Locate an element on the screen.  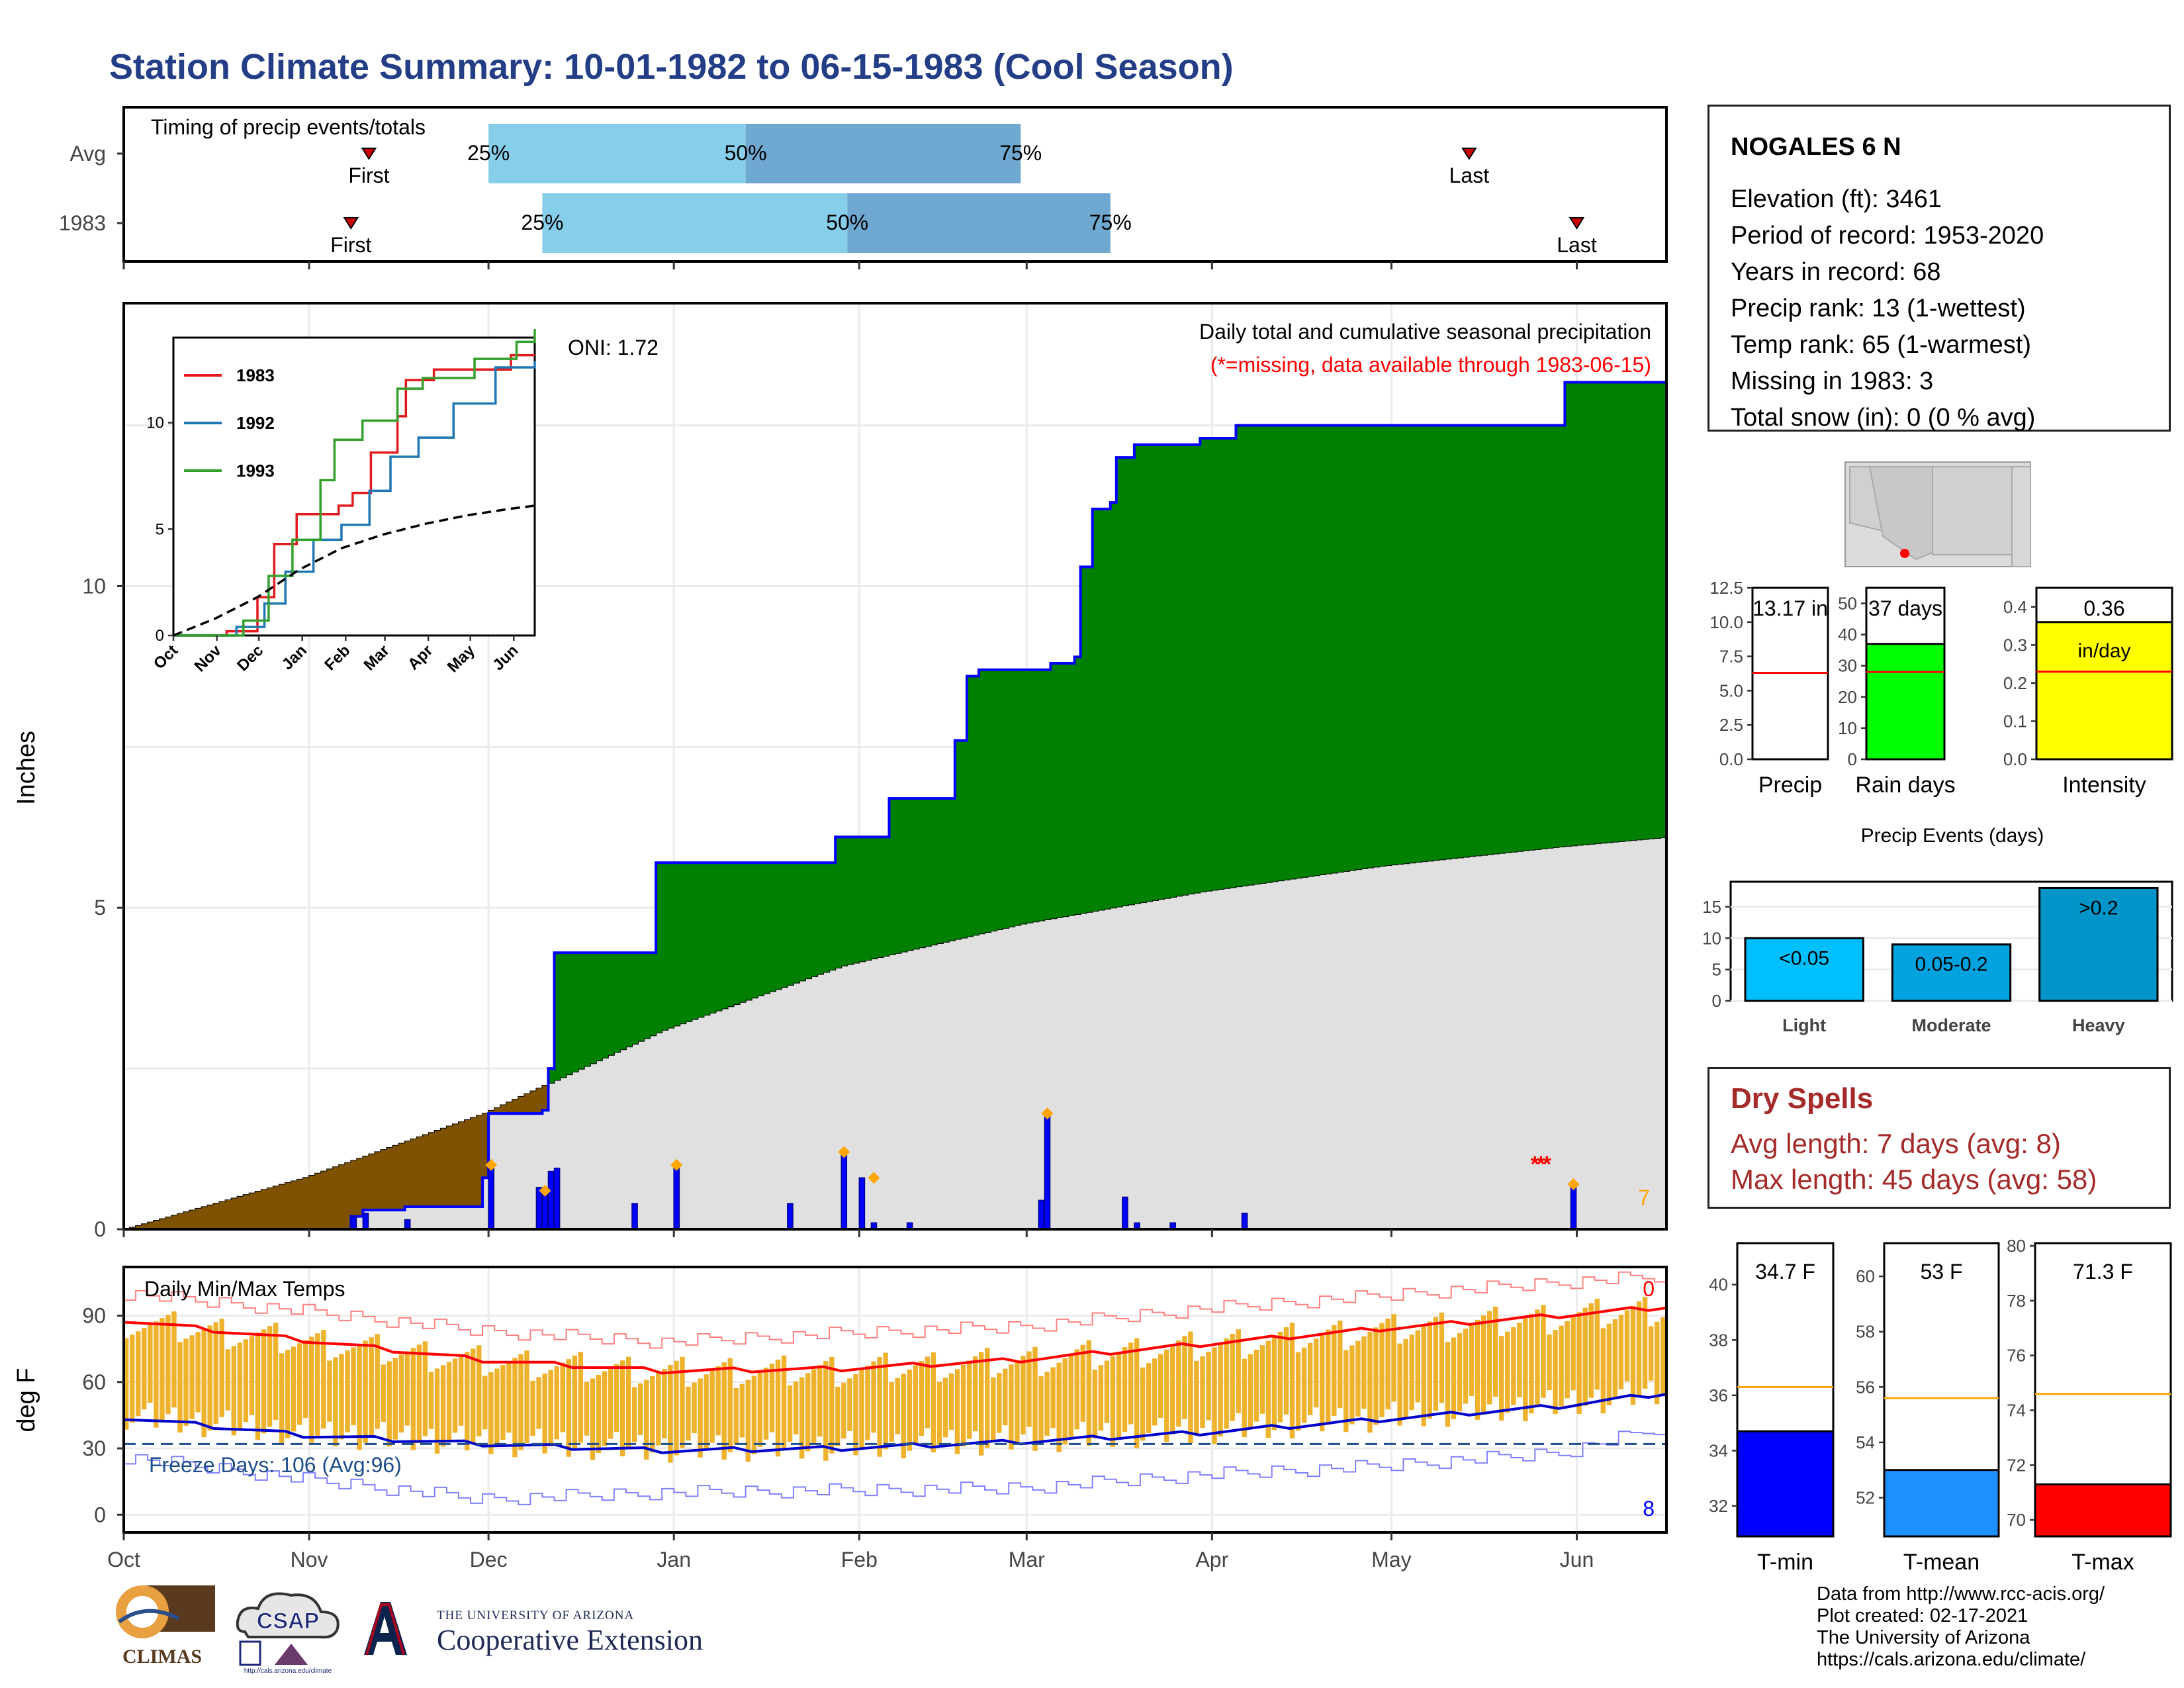
temps-record-max-line is located at coordinates (896, 1309).